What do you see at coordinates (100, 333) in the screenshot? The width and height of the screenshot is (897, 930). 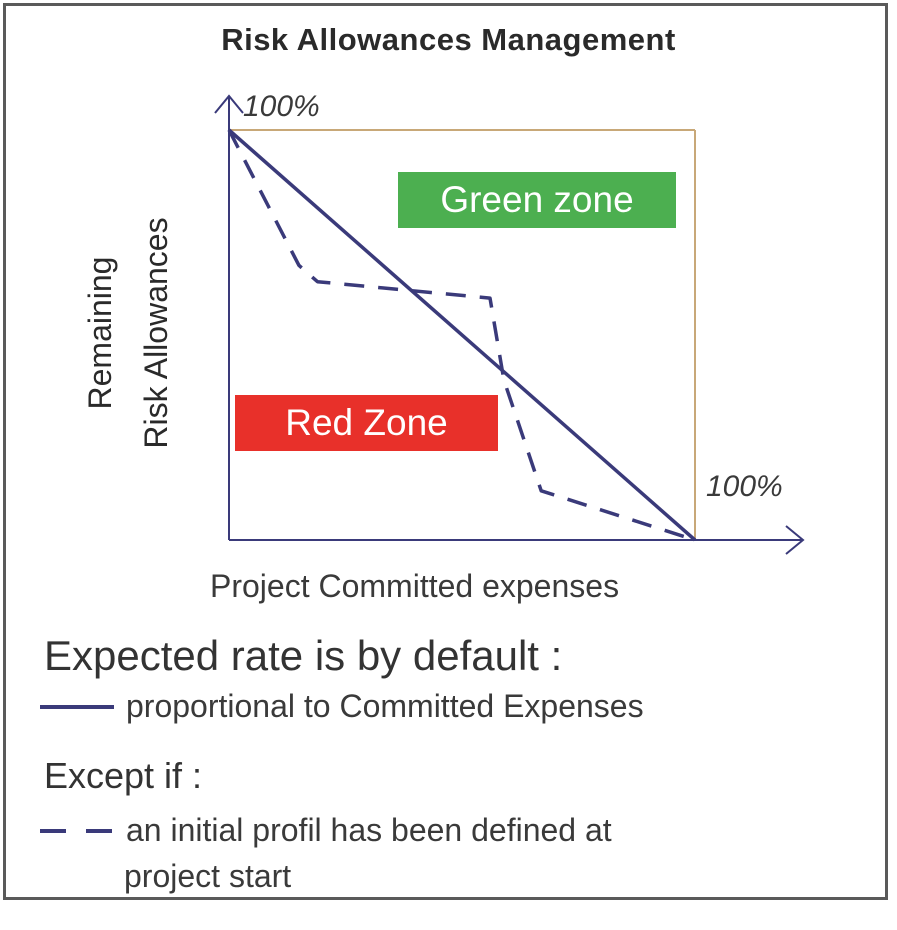 I see `y-axis-label-line1: Remaining` at bounding box center [100, 333].